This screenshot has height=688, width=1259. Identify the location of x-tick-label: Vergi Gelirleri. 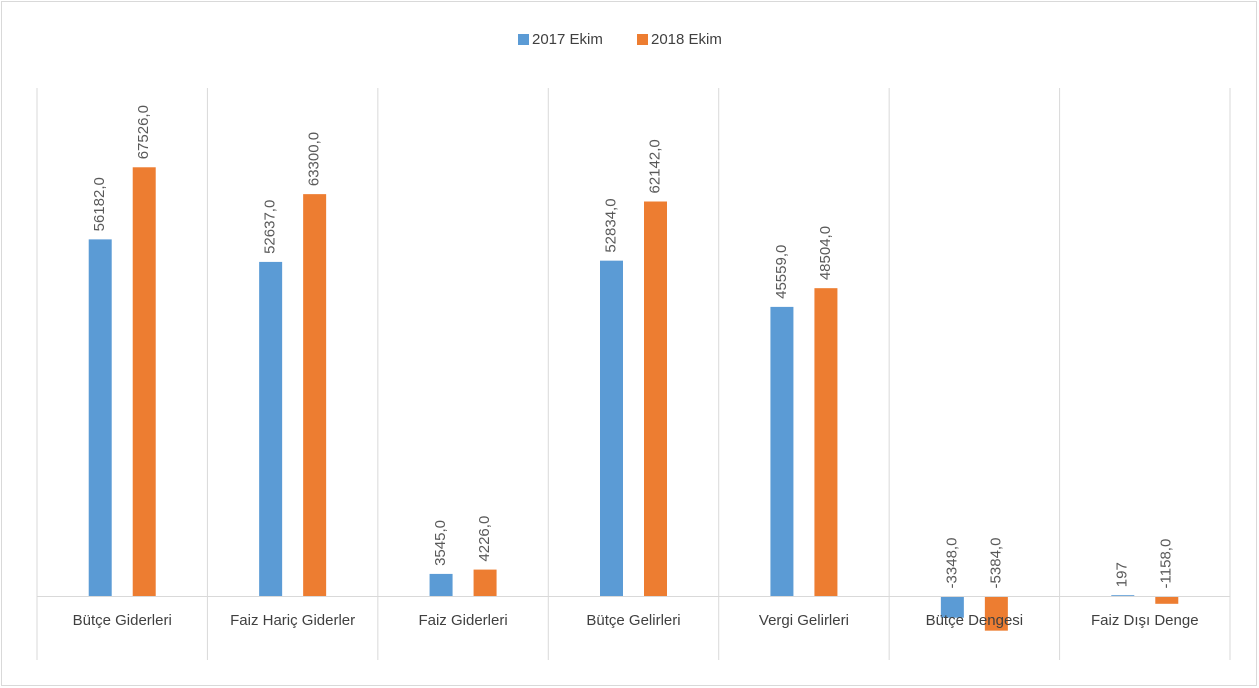
(803, 621).